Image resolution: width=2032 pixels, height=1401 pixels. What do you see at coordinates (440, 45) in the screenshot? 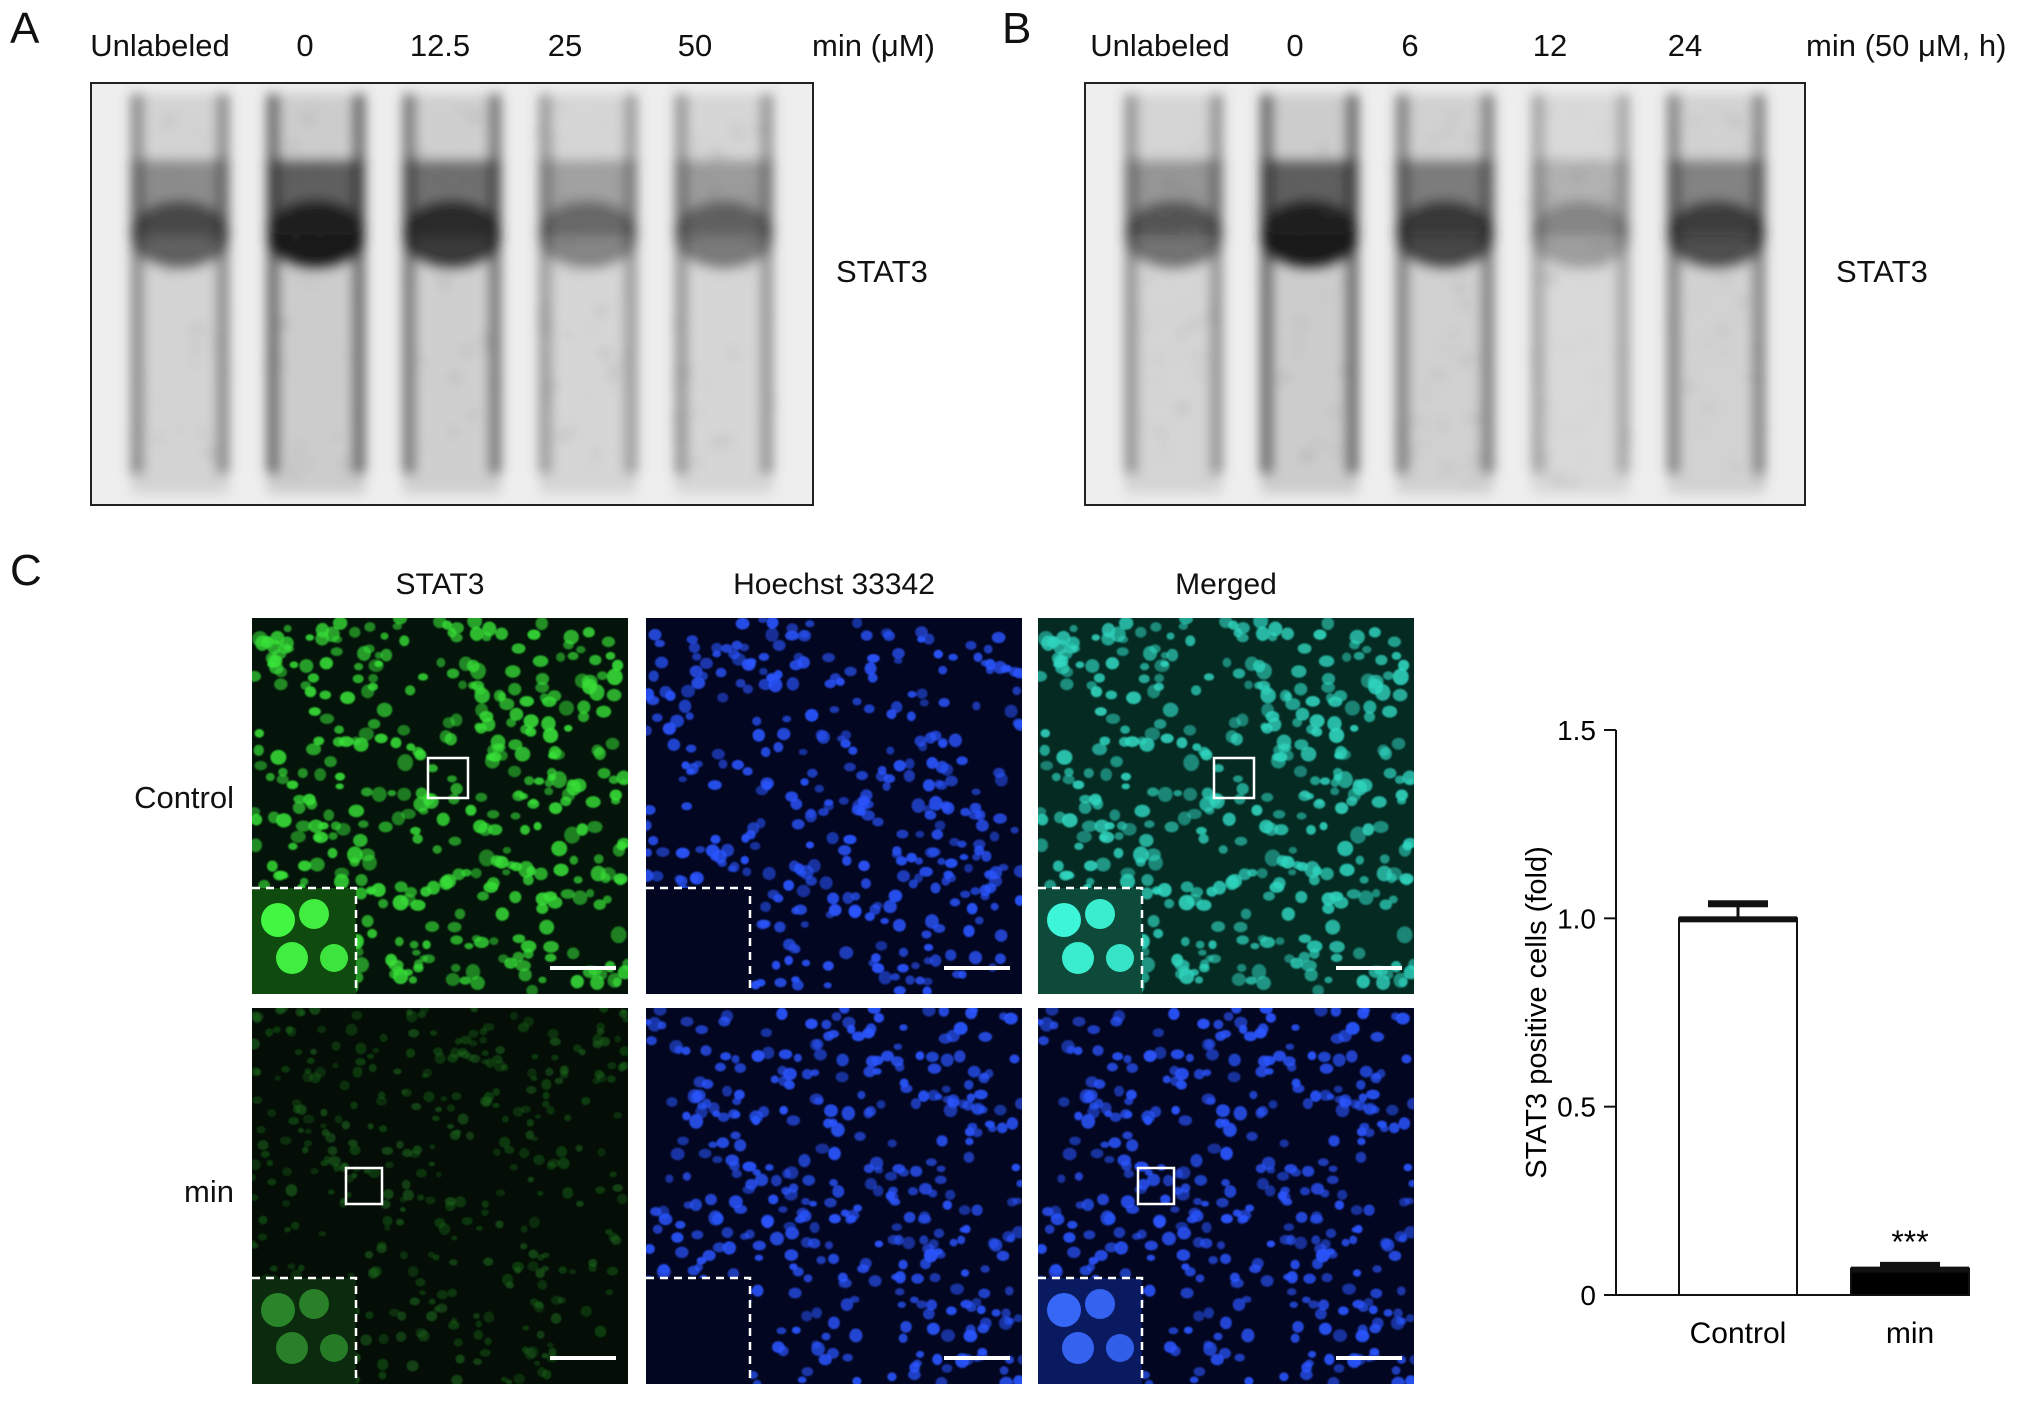
I see `lane-label: 12.5` at bounding box center [440, 45].